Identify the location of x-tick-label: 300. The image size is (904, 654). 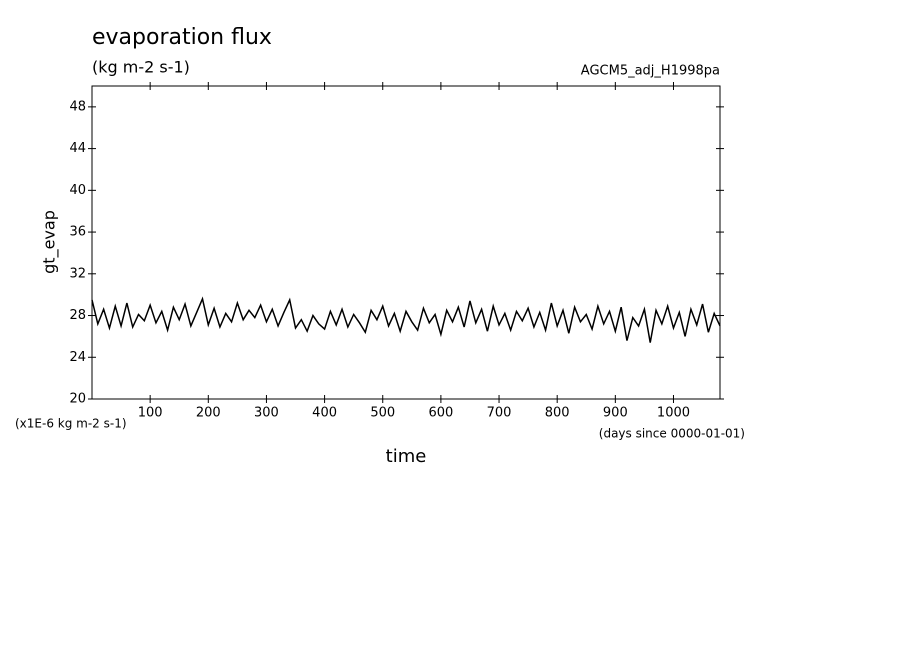
(266, 413).